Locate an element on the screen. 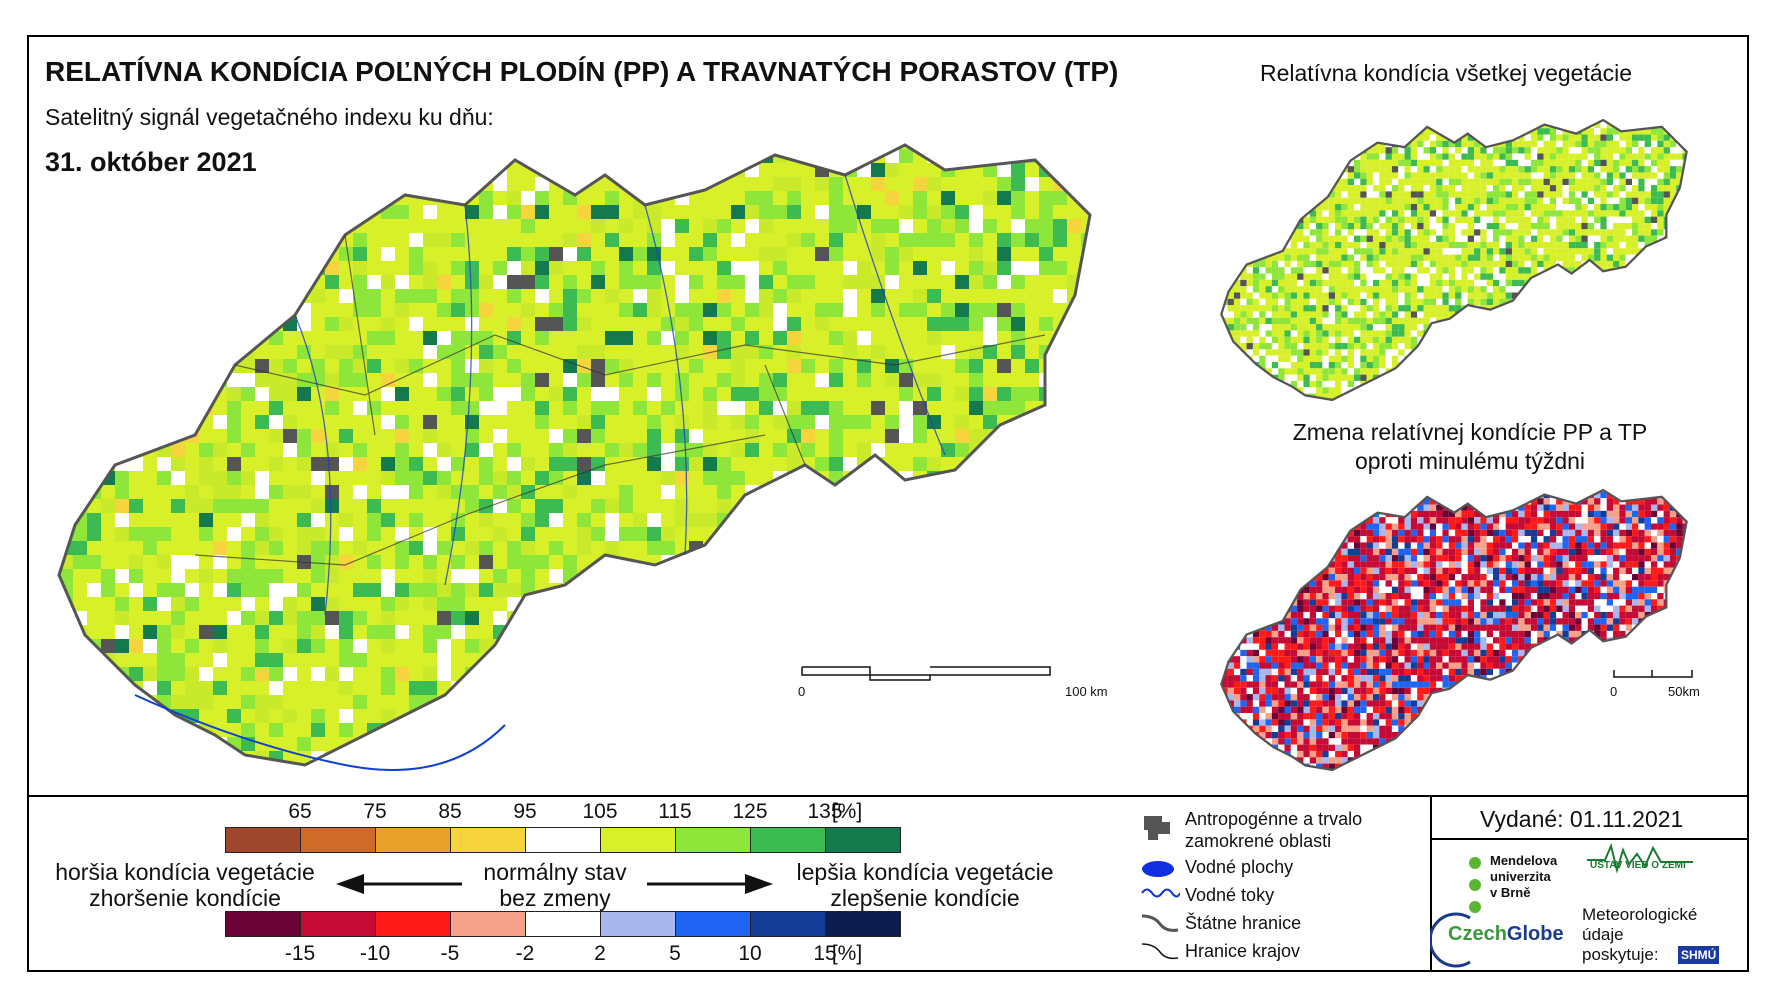 This screenshot has width=1772, height=1003. right-arrow-icon is located at coordinates (710, 884).